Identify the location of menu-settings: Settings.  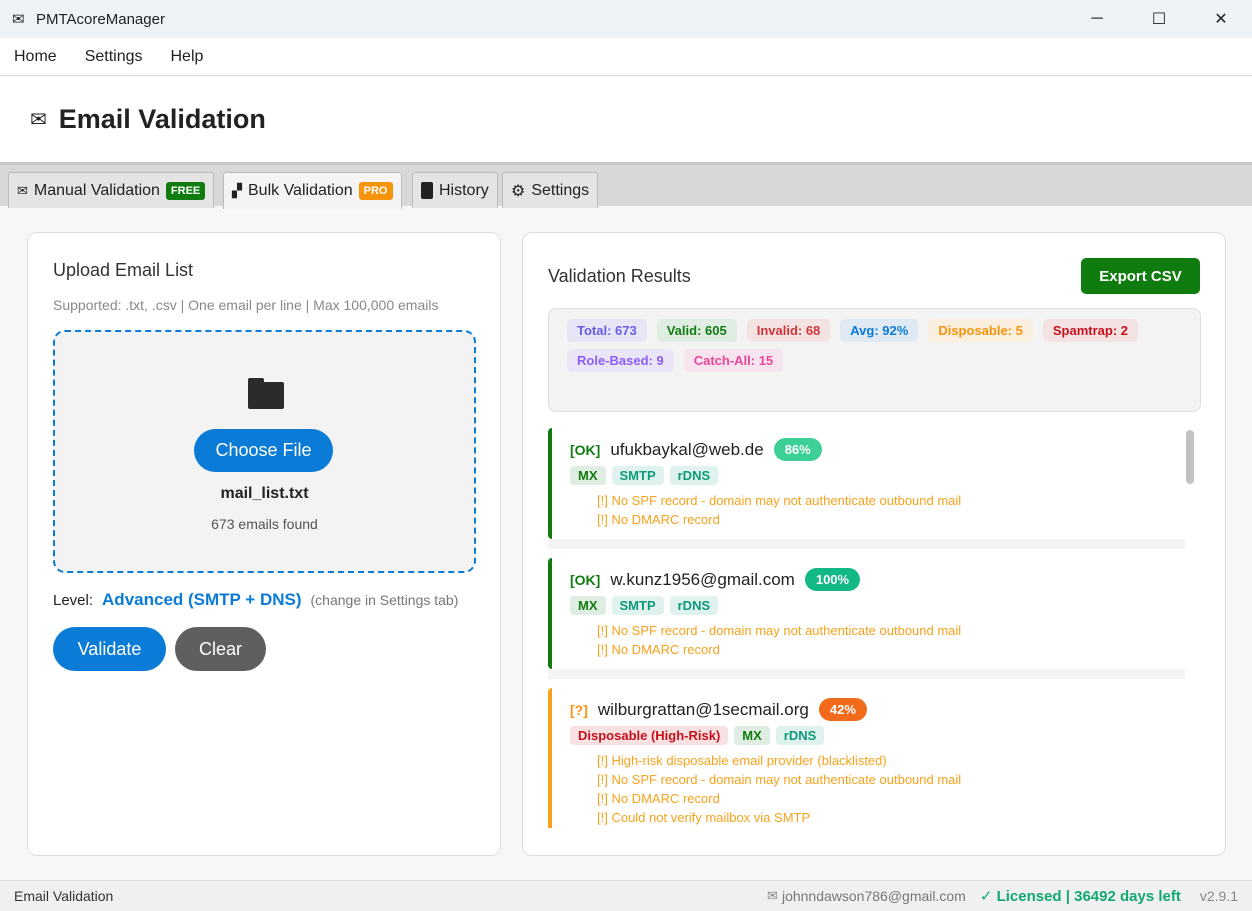
(113, 56).